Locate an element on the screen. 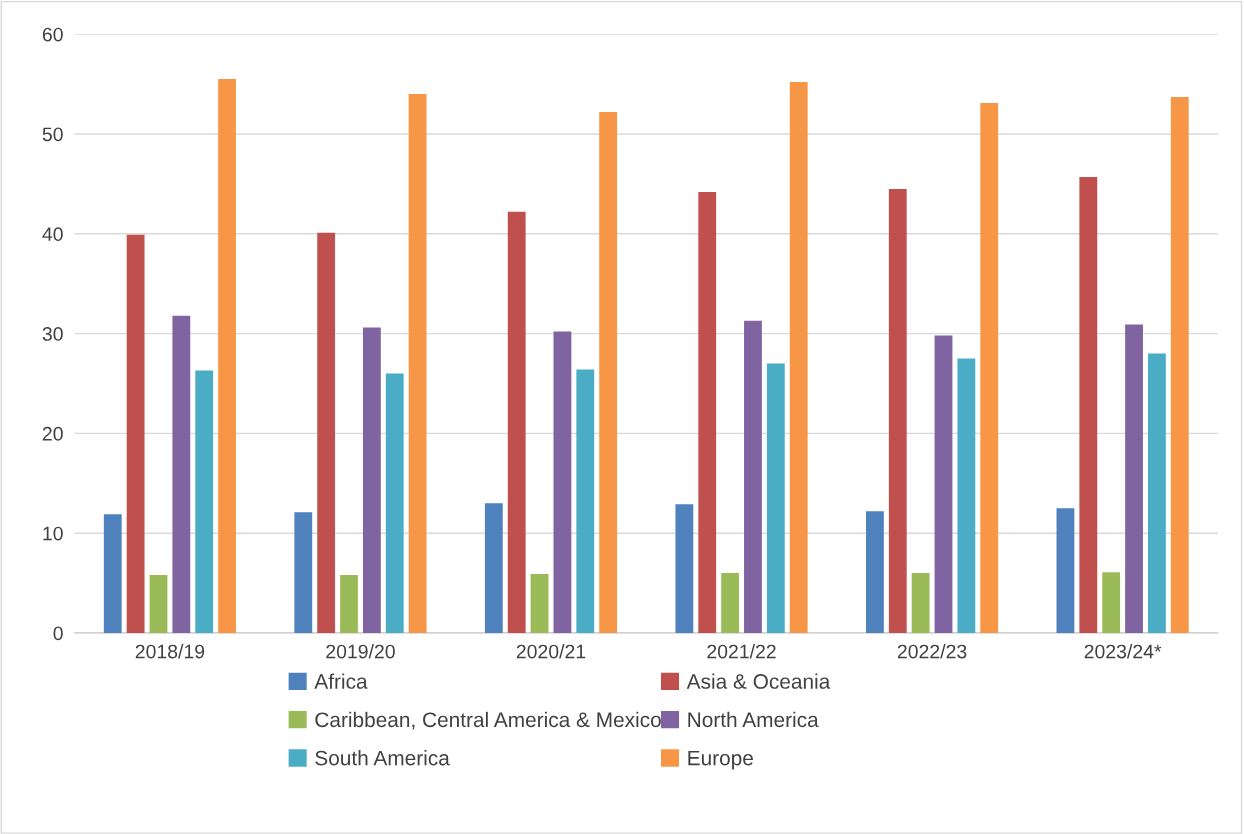  x-tick-label: 2021/22 is located at coordinates (741, 651).